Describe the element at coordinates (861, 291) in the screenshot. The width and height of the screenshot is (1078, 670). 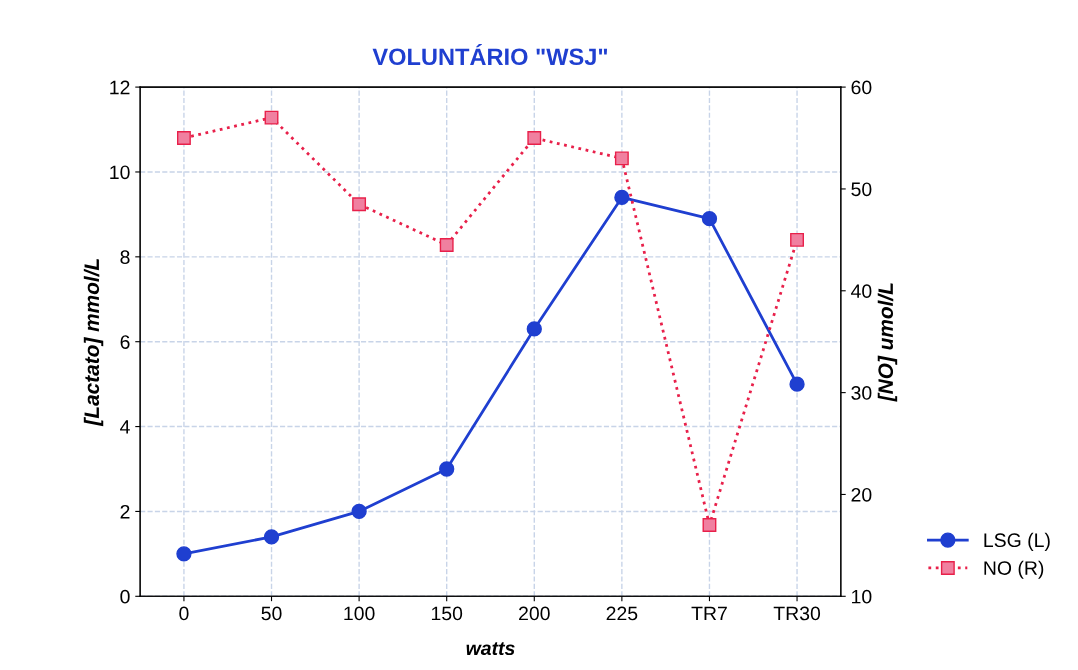
I see `y2-tick-label: 40` at that location.